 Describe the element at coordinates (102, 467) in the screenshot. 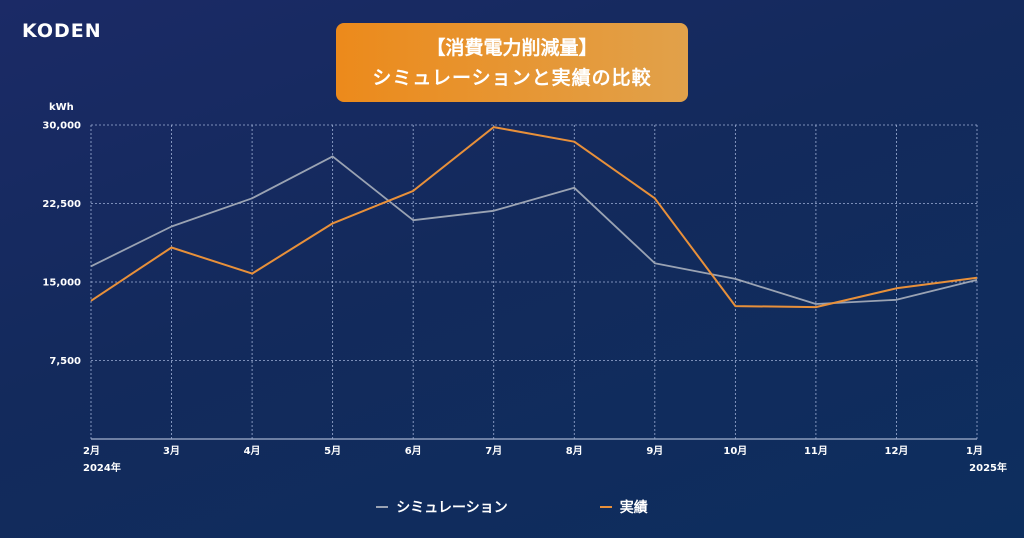

I see `x-axis-year-start: 2024年` at that location.